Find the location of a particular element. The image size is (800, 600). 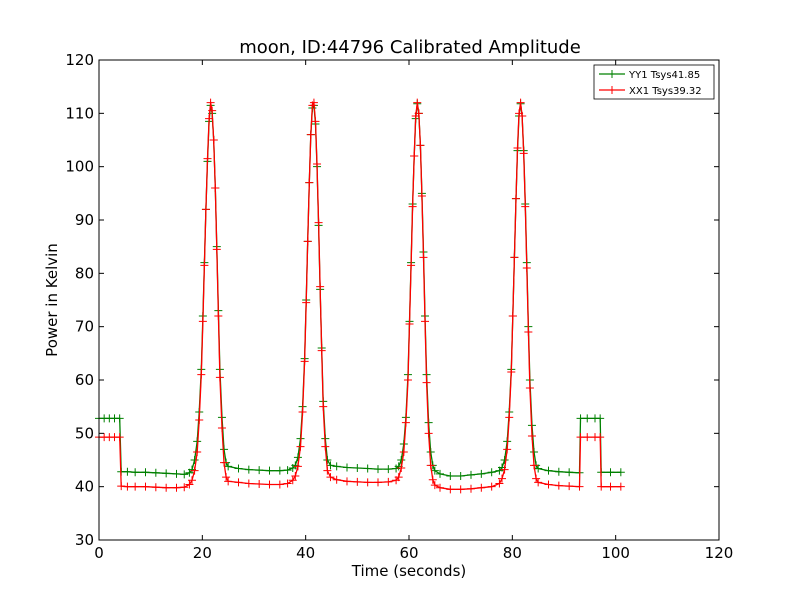

x-tick-label: 60 is located at coordinates (408, 553).